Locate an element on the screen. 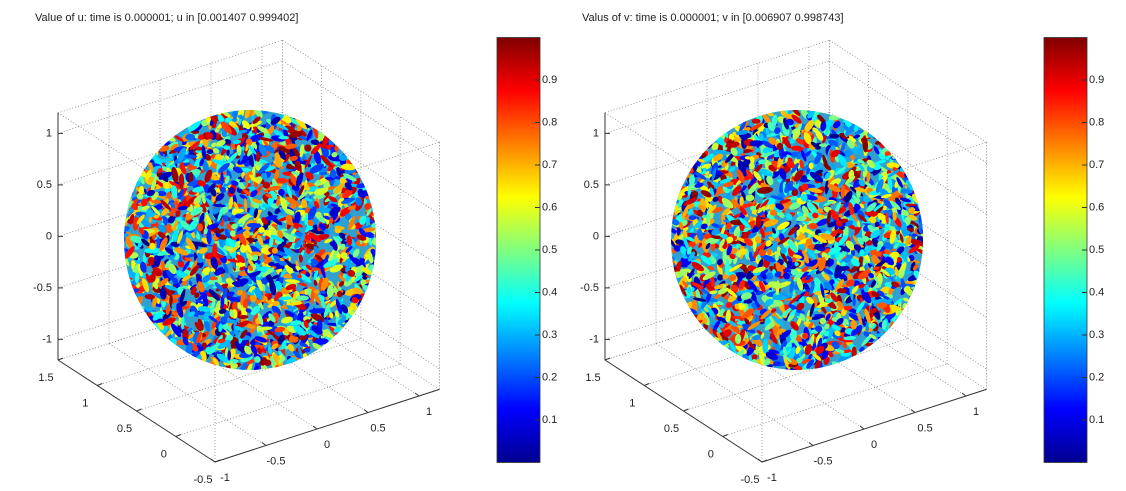 The height and width of the screenshot is (491, 1126). z-tick-label: -1 is located at coordinates (594, 339).